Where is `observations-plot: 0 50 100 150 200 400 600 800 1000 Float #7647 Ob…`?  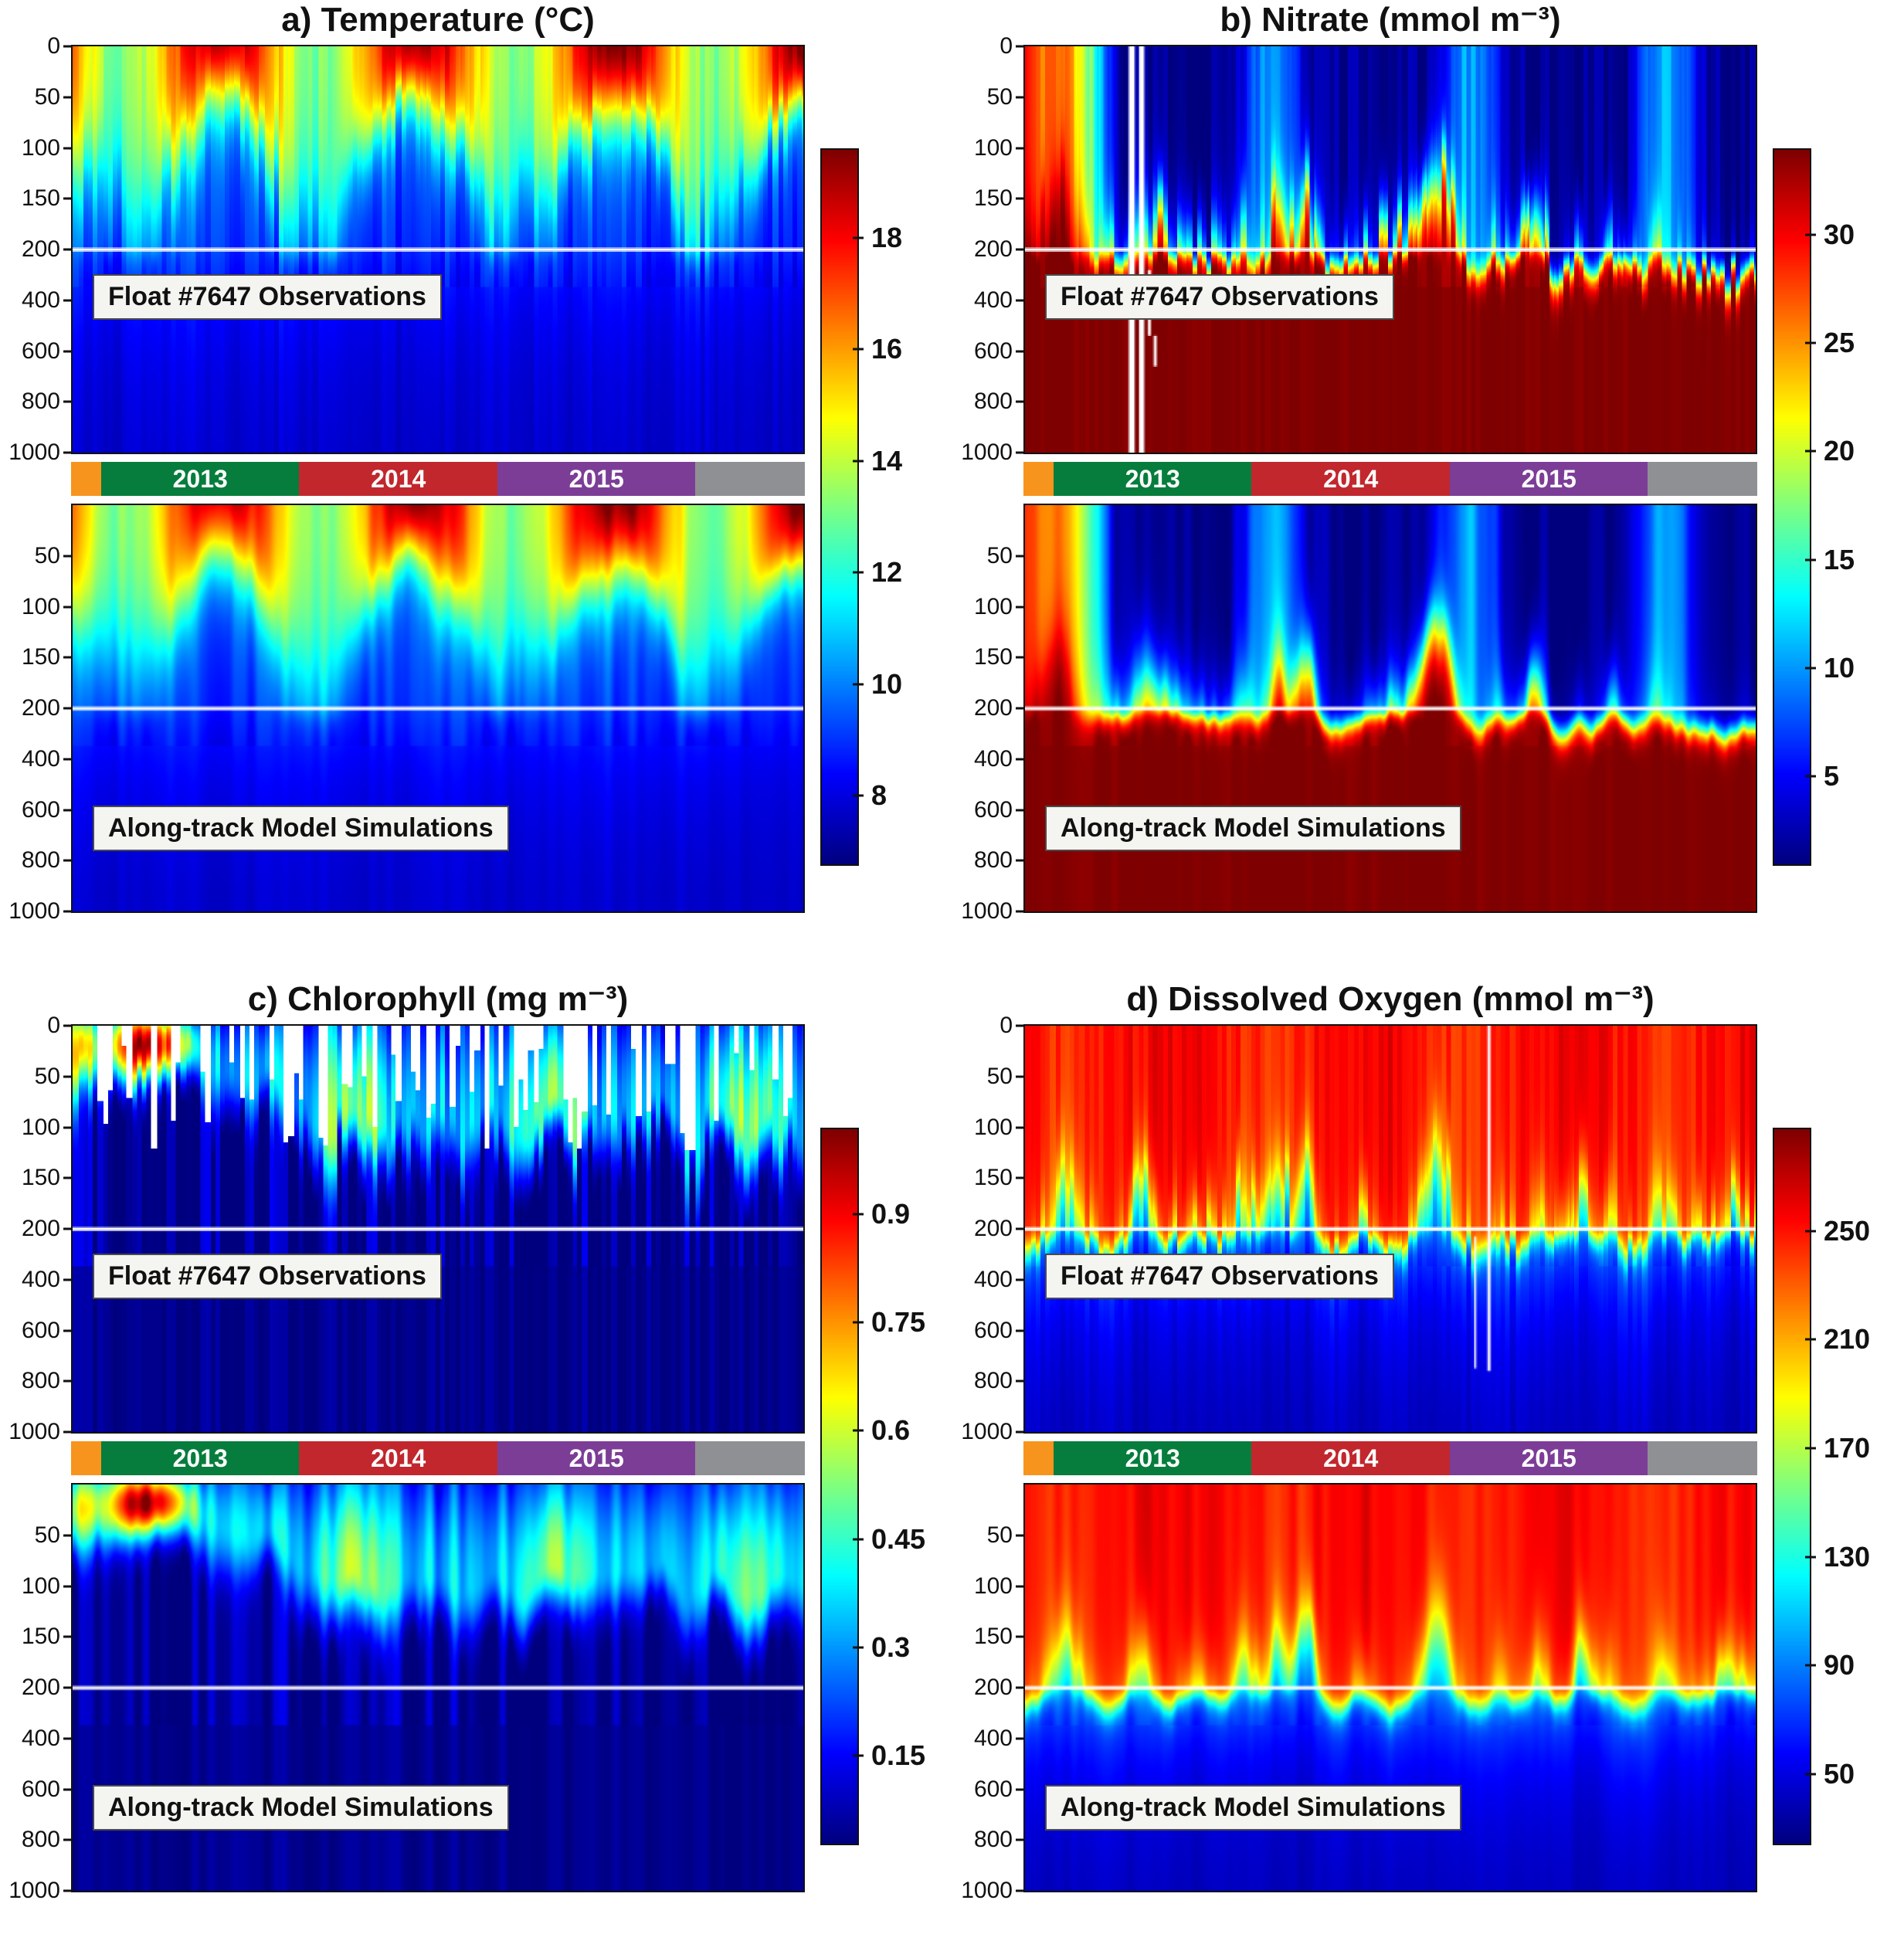
observations-plot: 0 50 100 150 200 400 600 800 1000 Float #7647 Ob… is located at coordinates (406, 249).